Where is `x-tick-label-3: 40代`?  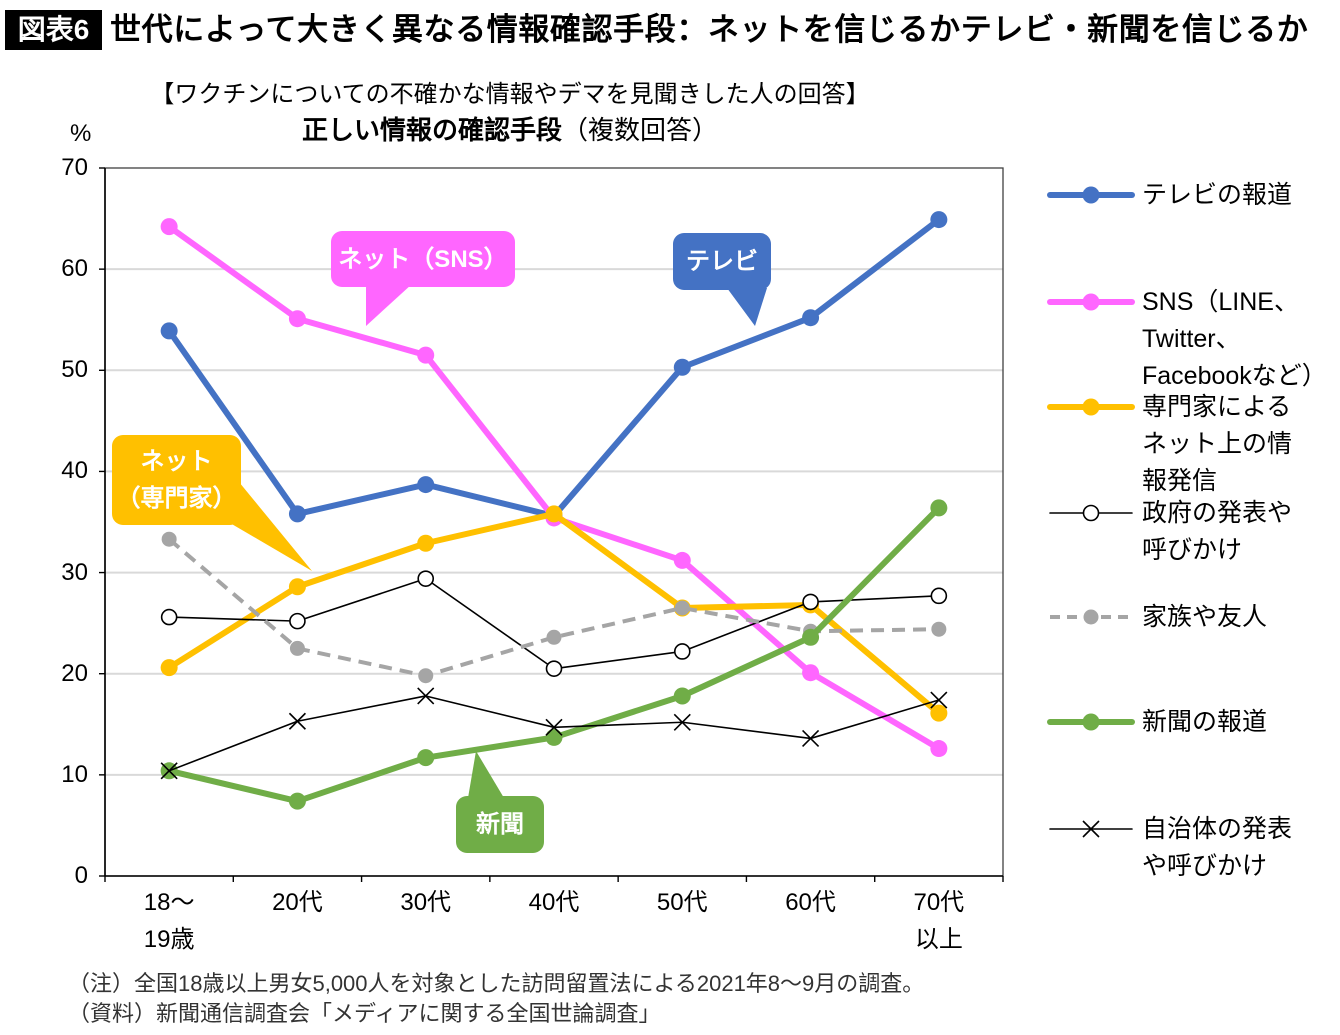 x-tick-label-3: 40代 is located at coordinates (554, 902).